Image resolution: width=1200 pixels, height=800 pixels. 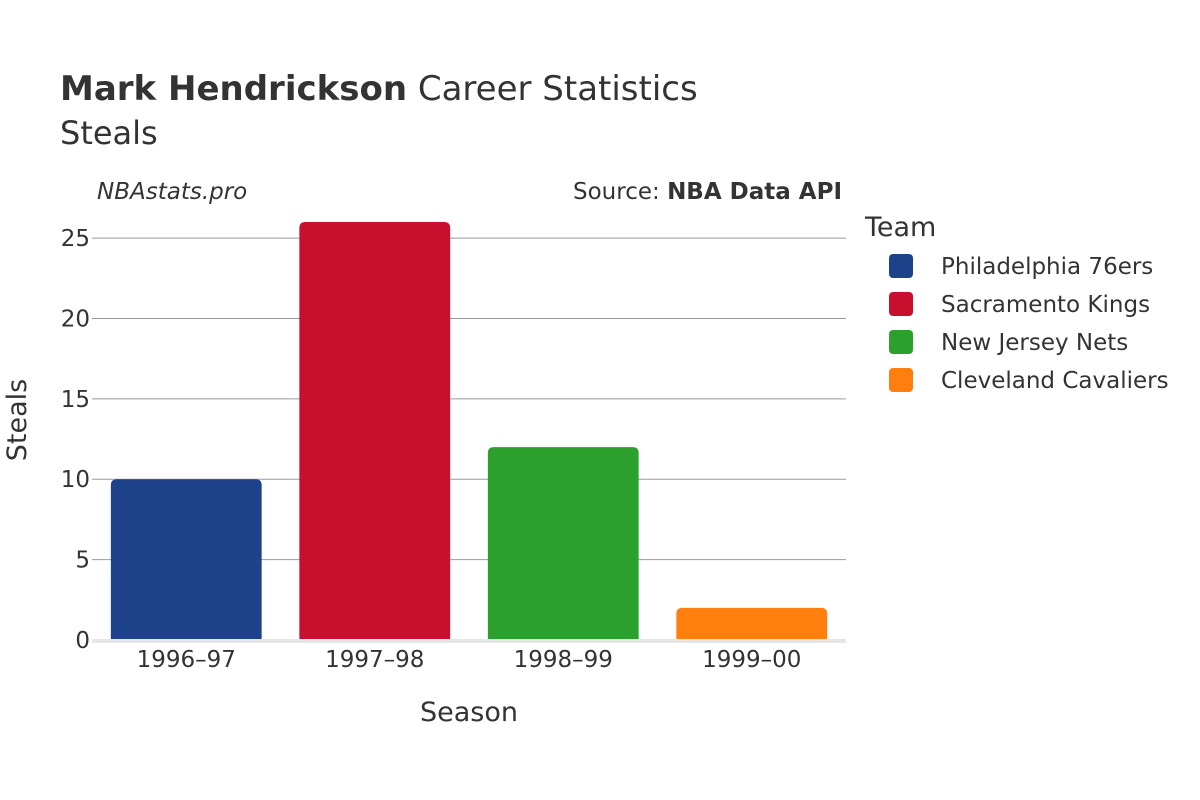 I want to click on y-tick-label: 15, so click(x=75, y=400).